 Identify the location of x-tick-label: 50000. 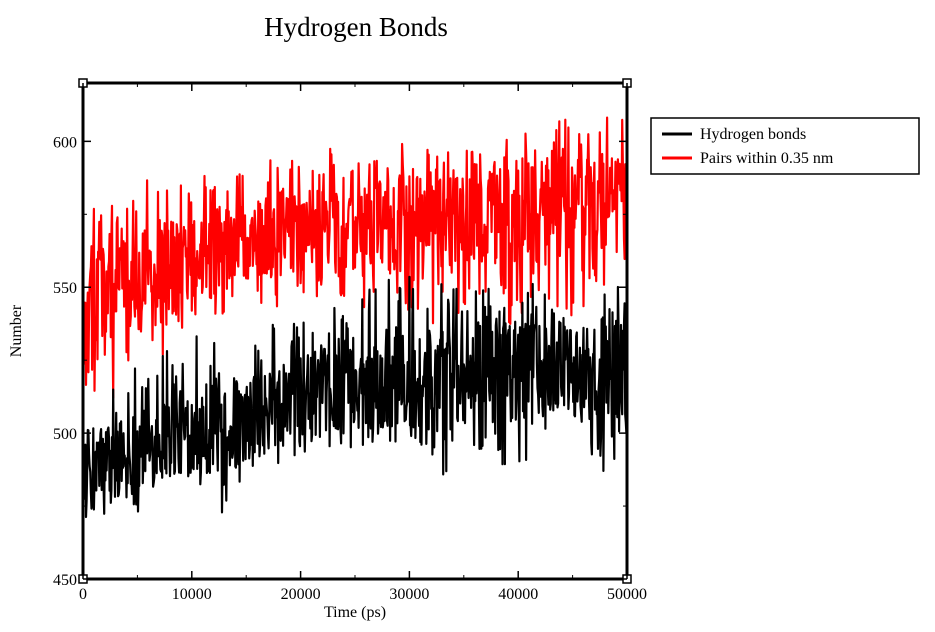
(627, 594).